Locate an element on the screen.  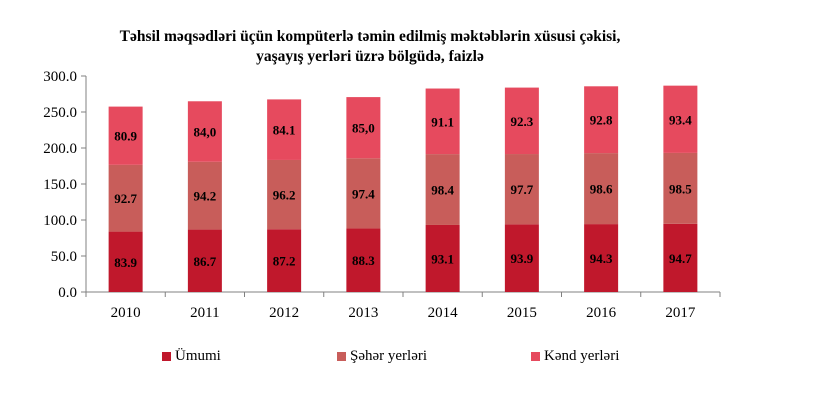
data-label-seher: 98.6 is located at coordinates (601, 189).